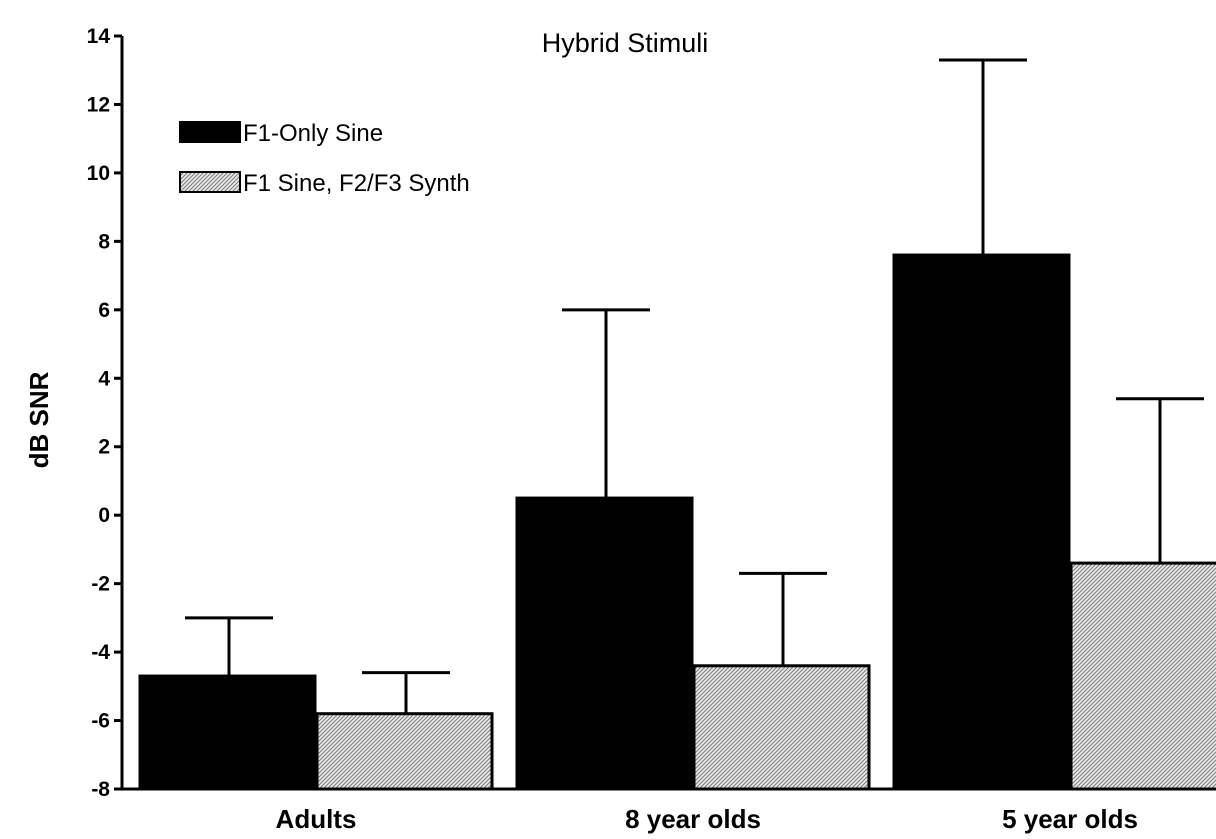 The width and height of the screenshot is (1216, 839). What do you see at coordinates (313, 133) in the screenshot?
I see `legend-label-f1-only-sine: F1-Only Sine` at bounding box center [313, 133].